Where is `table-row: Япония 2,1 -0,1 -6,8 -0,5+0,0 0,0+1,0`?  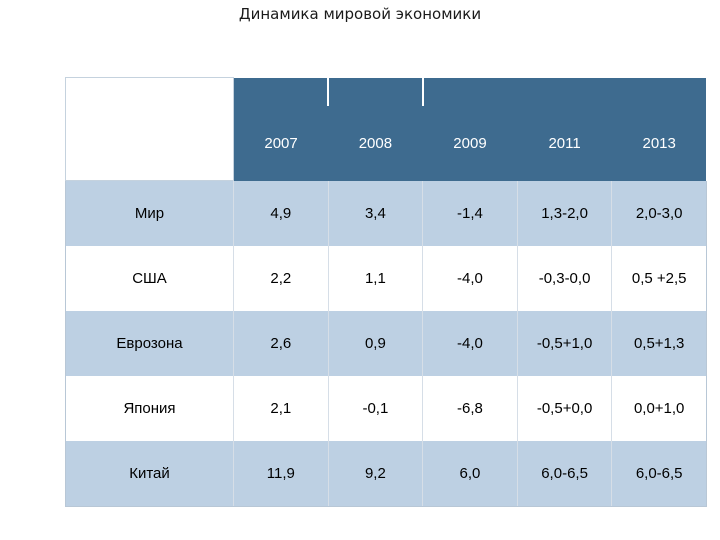 table-row: Япония 2,1 -0,1 -6,8 -0,5+0,0 0,0+1,0 is located at coordinates (386, 408).